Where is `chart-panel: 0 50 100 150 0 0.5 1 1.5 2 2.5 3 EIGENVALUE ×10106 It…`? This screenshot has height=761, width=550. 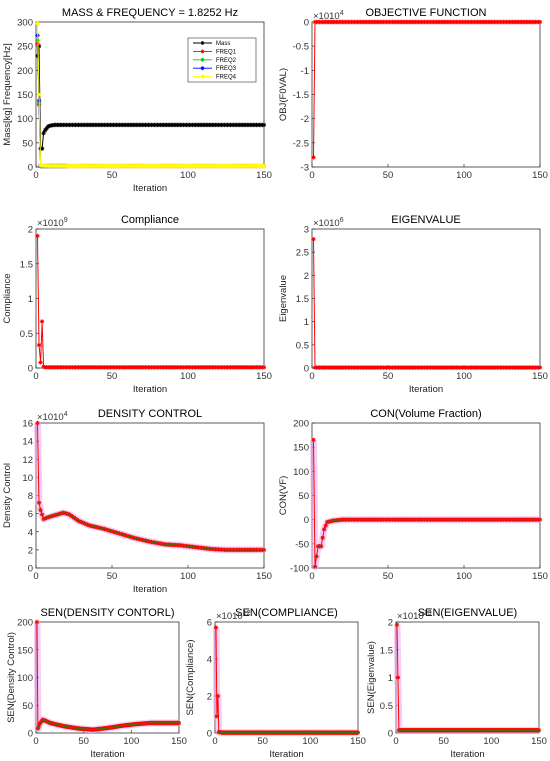 chart-panel: 0 50 100 150 0 0.5 1 1.5 2 2.5 3 EIGENVALUE ×10106 It… is located at coordinates (413, 304).